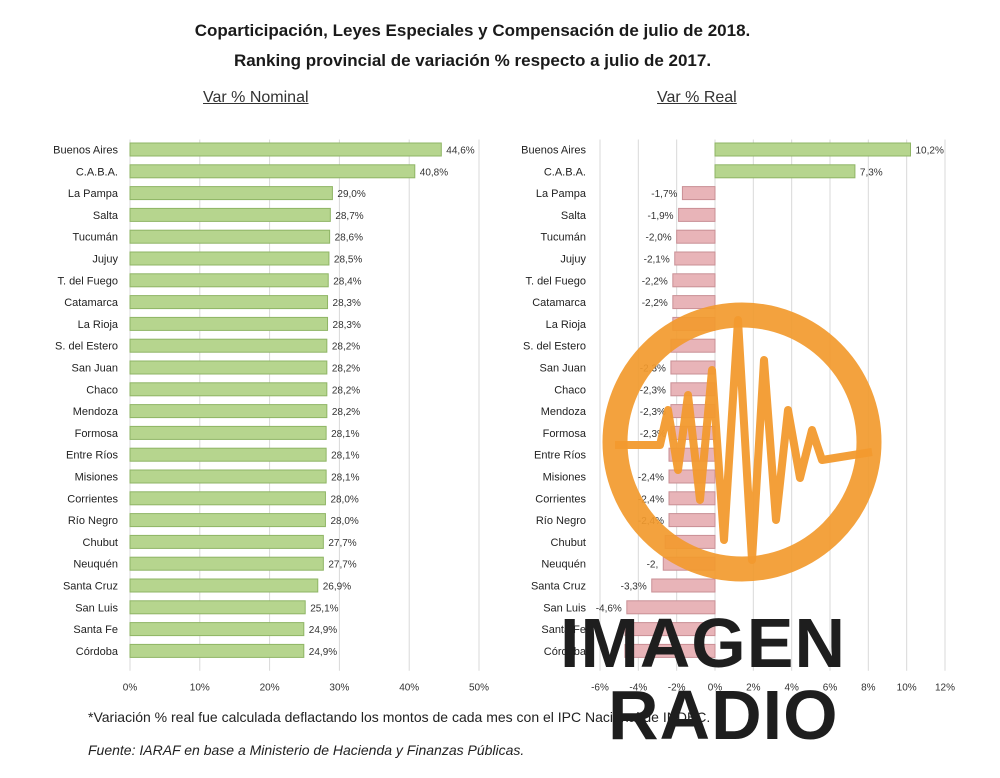 This screenshot has height=778, width=1000. Describe the element at coordinates (97, 652) in the screenshot. I see `nominal-category-label: Córdoba` at that location.